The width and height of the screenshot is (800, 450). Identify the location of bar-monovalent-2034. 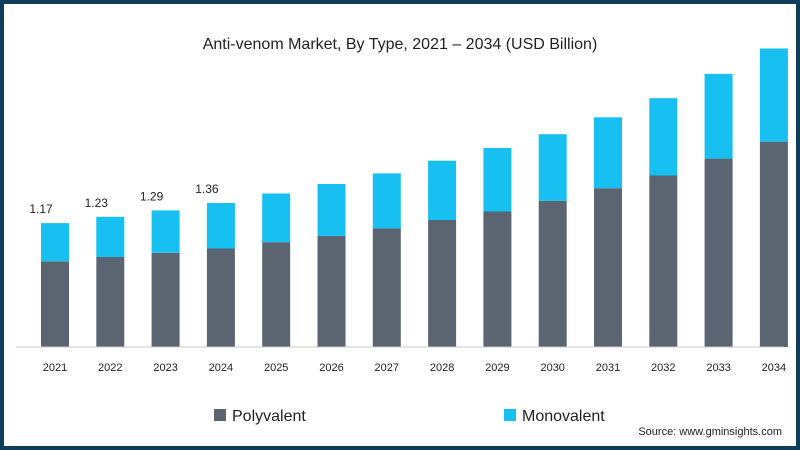
(773, 95).